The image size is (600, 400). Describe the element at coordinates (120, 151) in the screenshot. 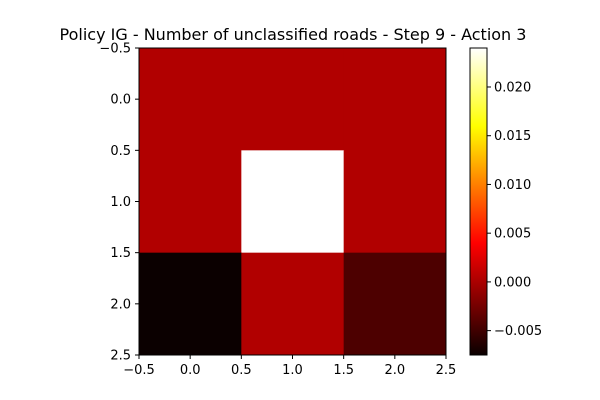

I see `y-tick-label: 0.5` at that location.